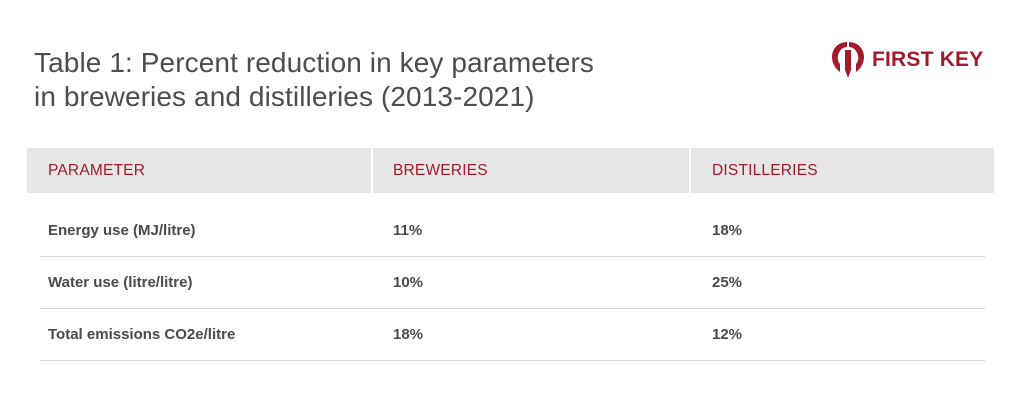 The width and height of the screenshot is (1024, 404). I want to click on row-parameter: Total emissions CO2e/litre, so click(142, 334).